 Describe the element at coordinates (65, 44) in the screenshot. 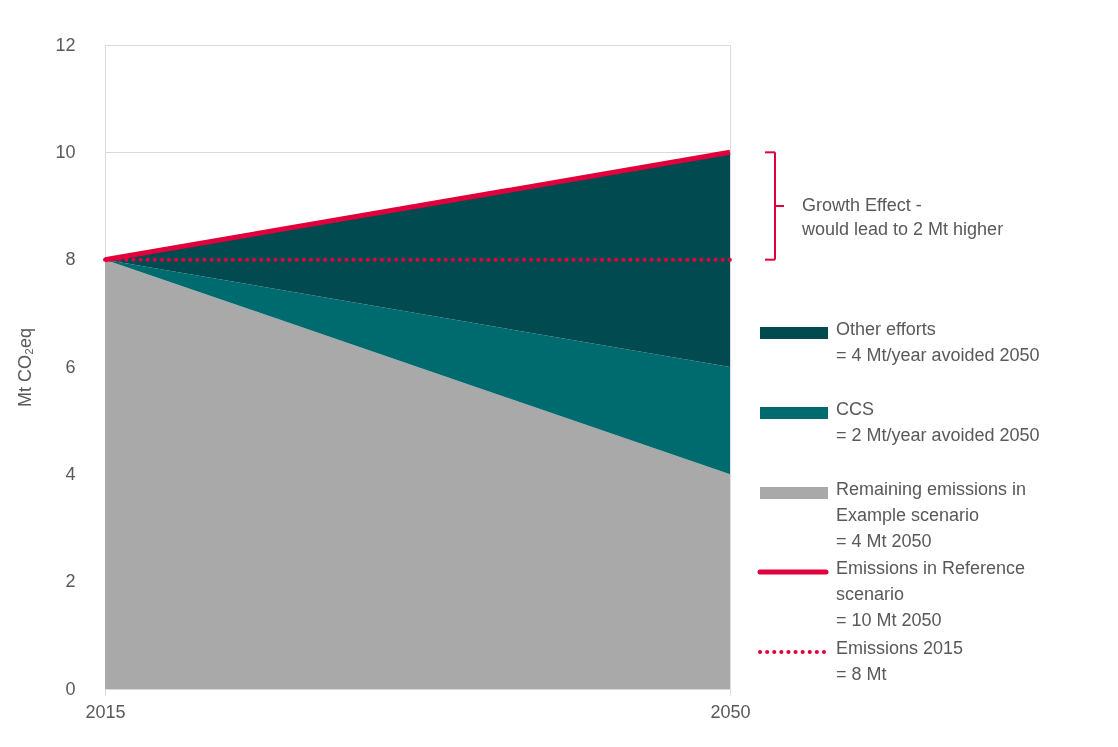

I see `y-tick-label: 12` at that location.